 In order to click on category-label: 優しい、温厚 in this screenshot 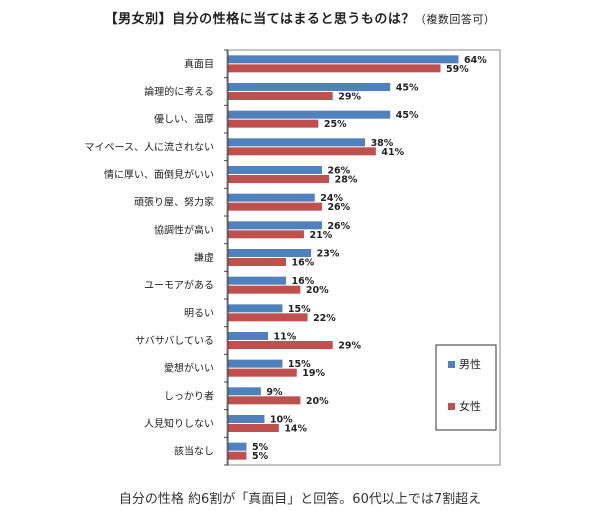, I will do `click(184, 119)`.